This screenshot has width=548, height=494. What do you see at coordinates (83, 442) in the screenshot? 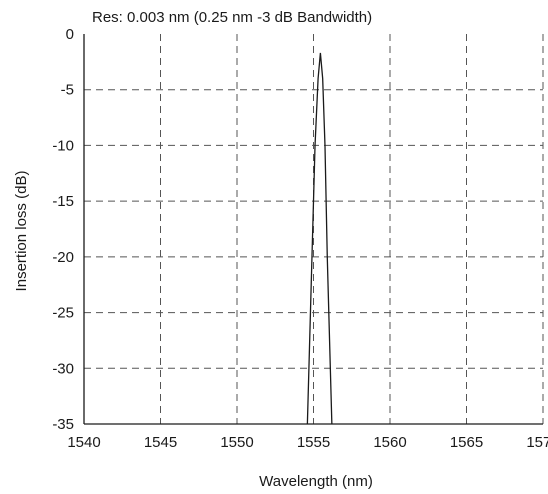
I see `x-tick-label: 1540` at bounding box center [83, 442].